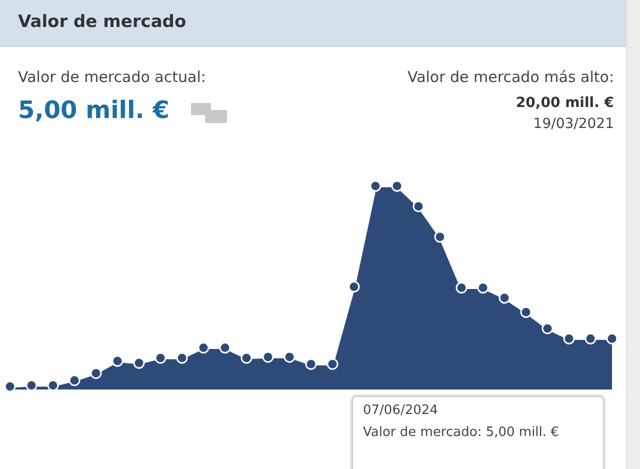 The image size is (640, 469). Describe the element at coordinates (573, 124) in the screenshot. I see `text: 19/03/2021` at that location.